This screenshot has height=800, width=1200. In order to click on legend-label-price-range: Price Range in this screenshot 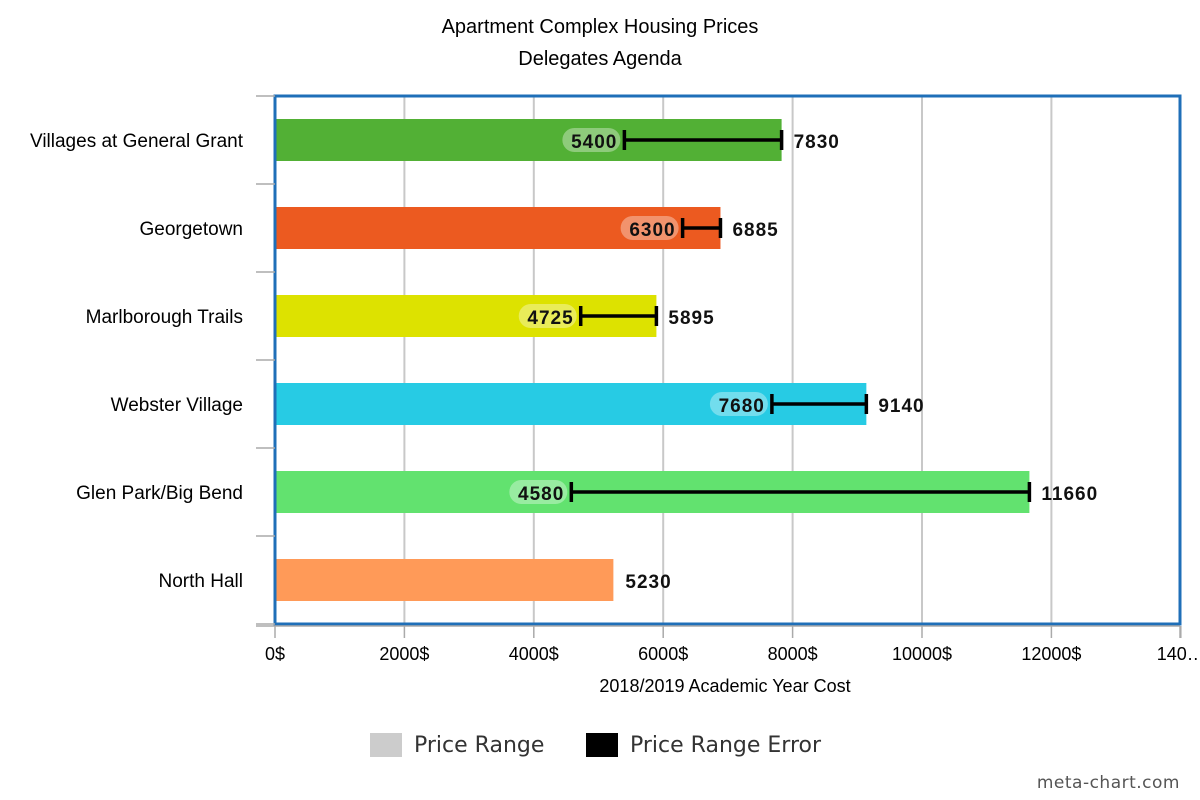, I will do `click(479, 745)`.